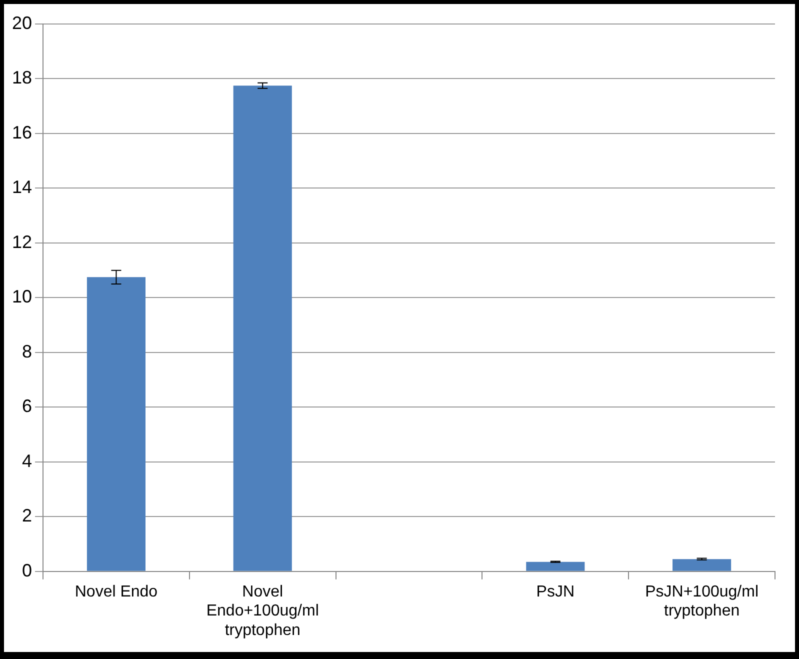 Image resolution: width=799 pixels, height=659 pixels. Describe the element at coordinates (22, 242) in the screenshot. I see `y-tick-label: 12` at that location.